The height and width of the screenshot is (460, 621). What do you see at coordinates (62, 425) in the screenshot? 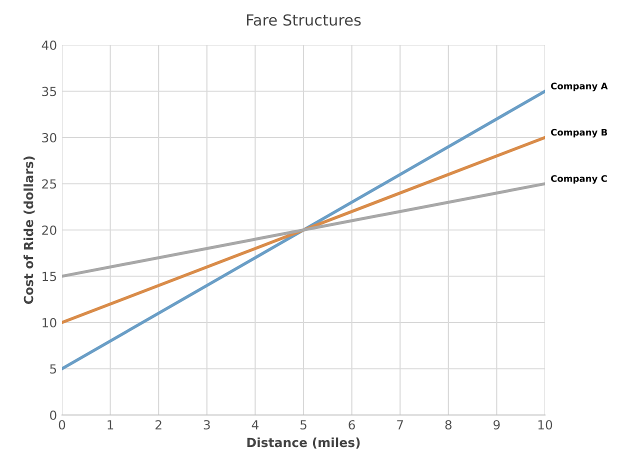
I see `x-tick-label: 0` at bounding box center [62, 425].